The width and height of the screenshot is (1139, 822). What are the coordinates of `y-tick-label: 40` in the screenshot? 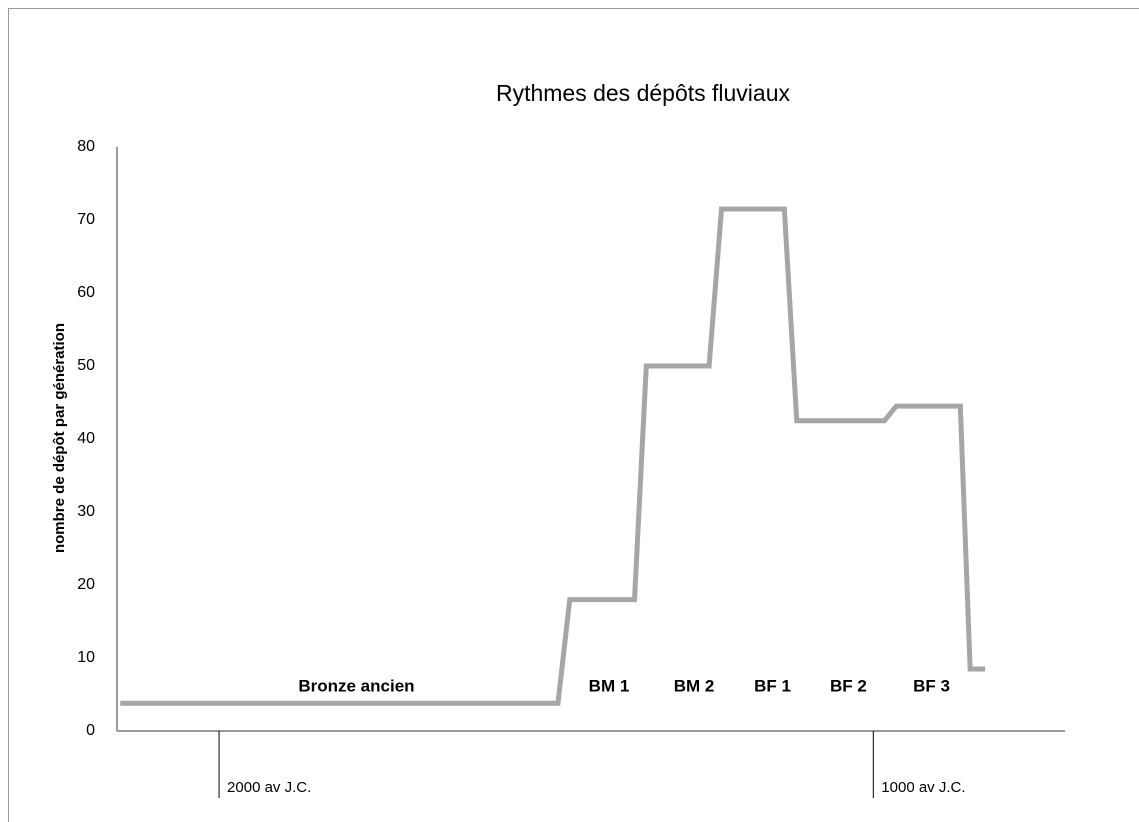 It's located at (86, 438).